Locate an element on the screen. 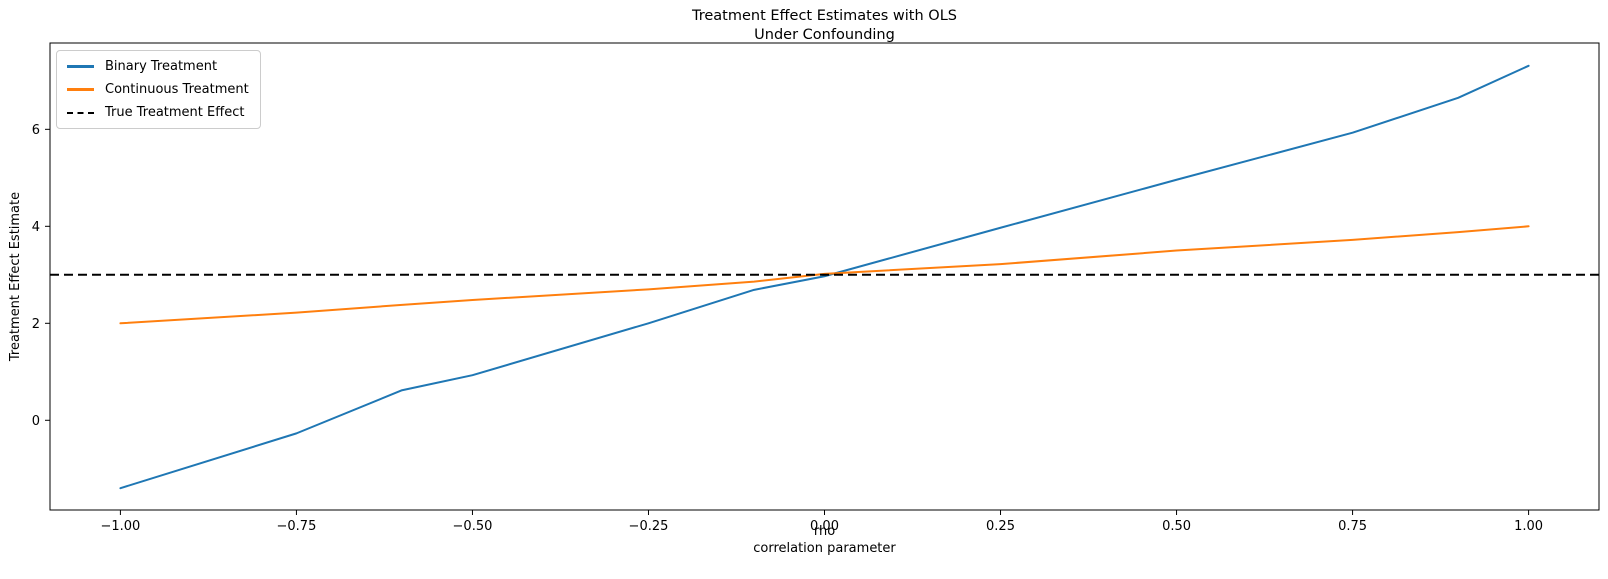 This screenshot has height=579, width=1608. x-tick-label: 0.75 is located at coordinates (1352, 526).